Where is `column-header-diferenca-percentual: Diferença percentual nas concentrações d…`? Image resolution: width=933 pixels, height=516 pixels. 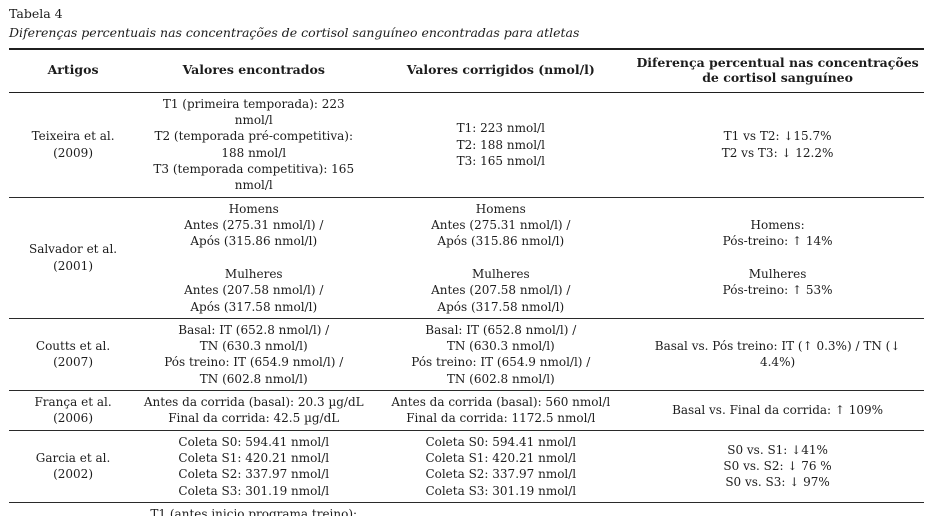 column-header-diferenca-percentual: Diferença percentual nas concentrações d… is located at coordinates (777, 70).